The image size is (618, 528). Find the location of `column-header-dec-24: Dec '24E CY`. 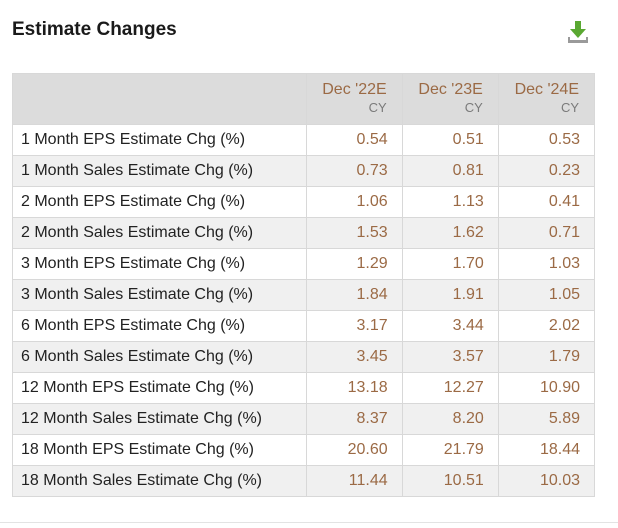

column-header-dec-24: Dec '24E CY is located at coordinates (546, 99).